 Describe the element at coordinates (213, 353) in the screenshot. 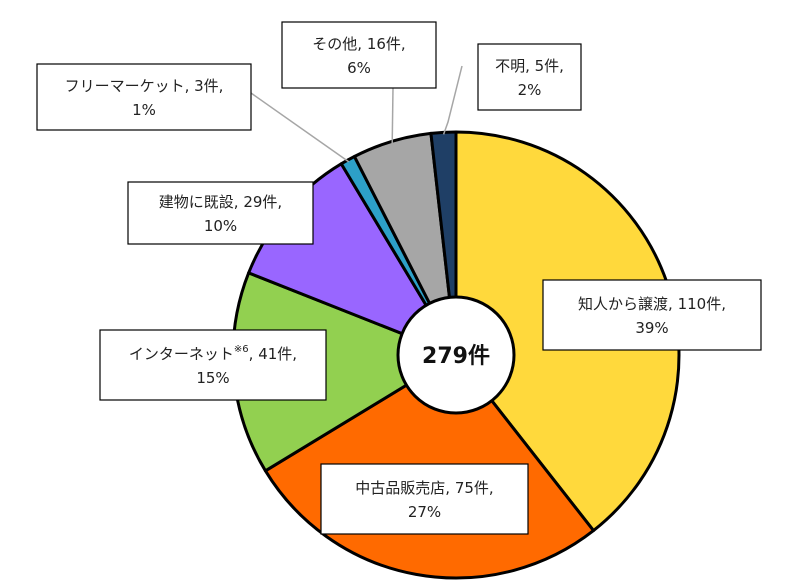

I see `data-label-line1: インターネット※6, 41件,` at that location.